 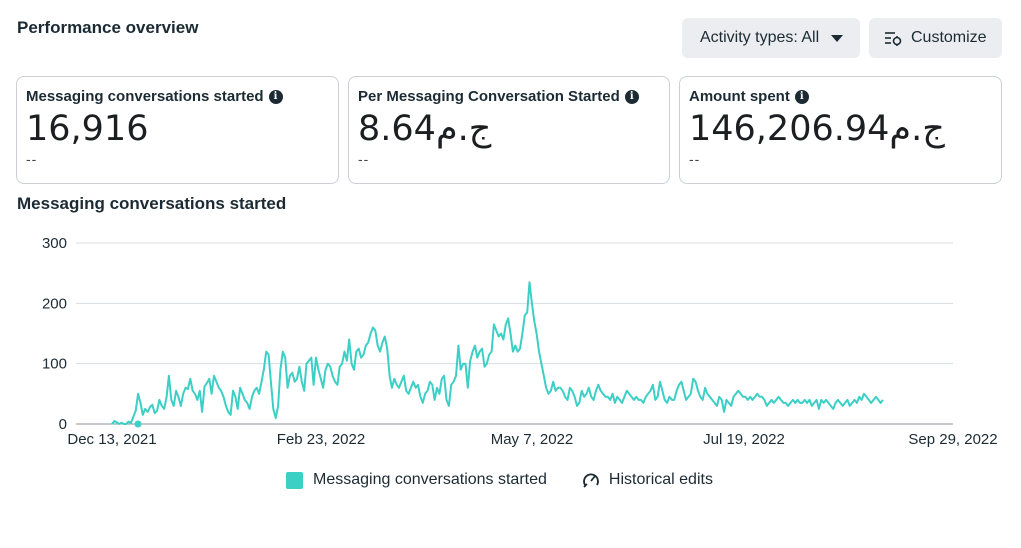 What do you see at coordinates (744, 439) in the screenshot?
I see `x-tick-label: Jul 19, 2022` at bounding box center [744, 439].